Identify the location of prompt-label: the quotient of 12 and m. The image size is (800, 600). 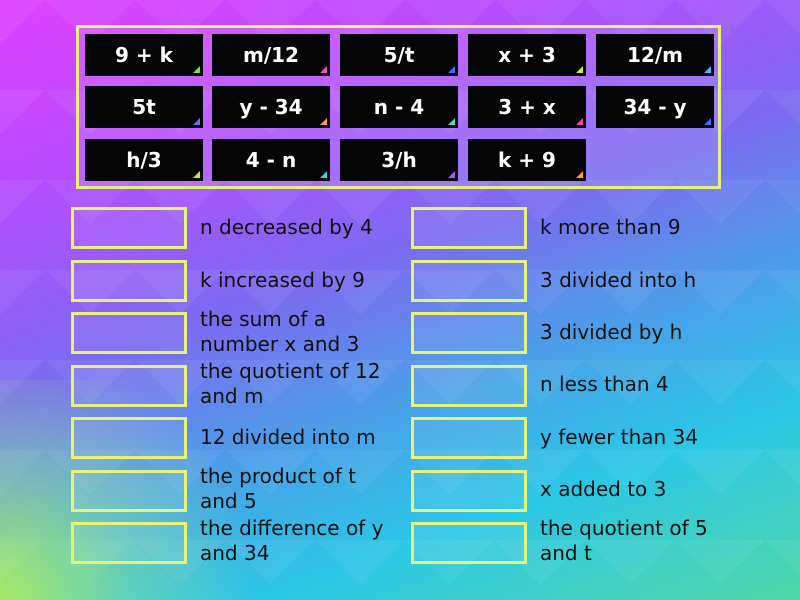
(290, 383).